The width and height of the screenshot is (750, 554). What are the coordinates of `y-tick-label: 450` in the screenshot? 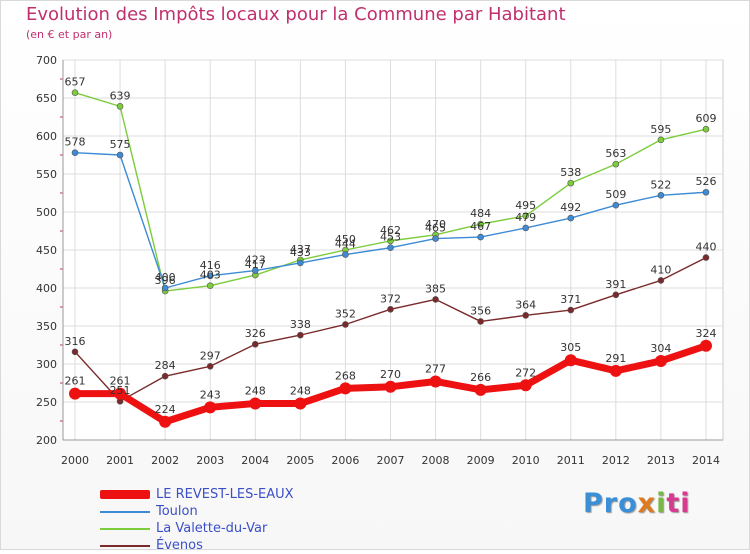 It's located at (46, 250).